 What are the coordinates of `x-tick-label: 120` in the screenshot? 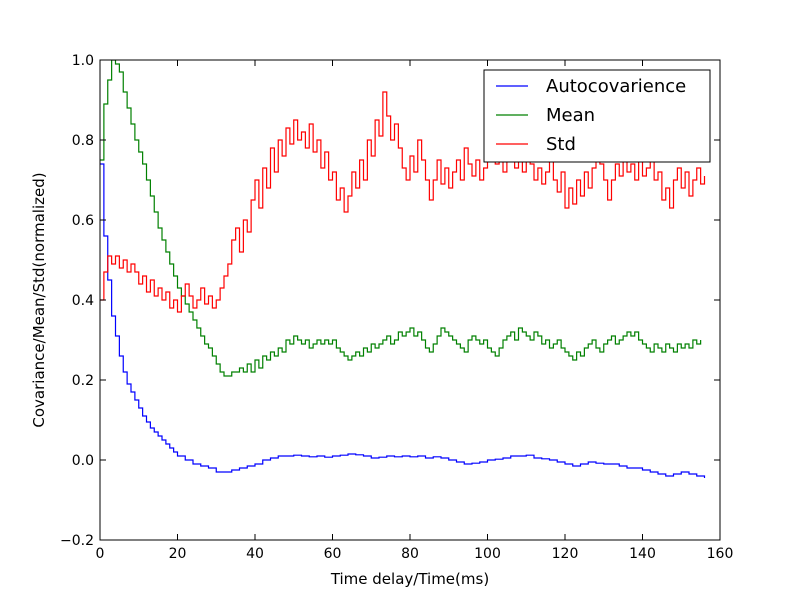 It's located at (565, 554).